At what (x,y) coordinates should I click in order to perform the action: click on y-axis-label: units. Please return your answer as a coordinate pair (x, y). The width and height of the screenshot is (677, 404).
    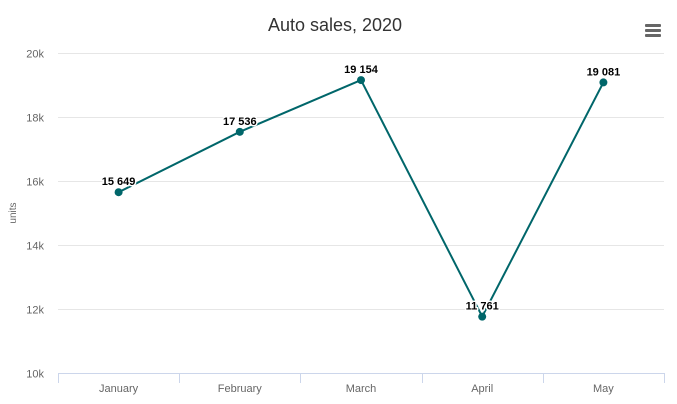
    Looking at the image, I should click on (13, 212).